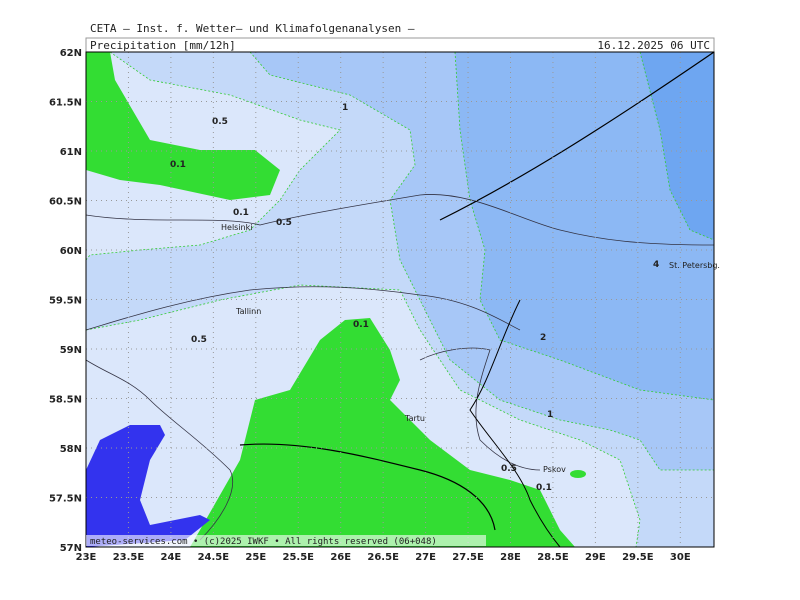 This screenshot has width=800, height=600. I want to click on lat-label: 60.5N, so click(65, 202).